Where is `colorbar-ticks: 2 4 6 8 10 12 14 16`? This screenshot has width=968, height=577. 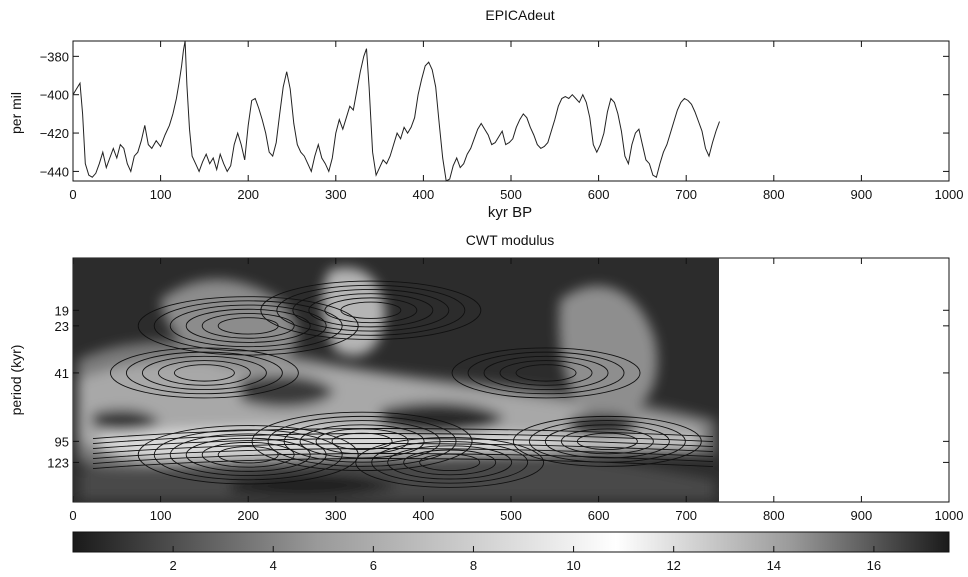 colorbar-ticks: 2 4 6 8 10 12 14 16 is located at coordinates (525, 559).